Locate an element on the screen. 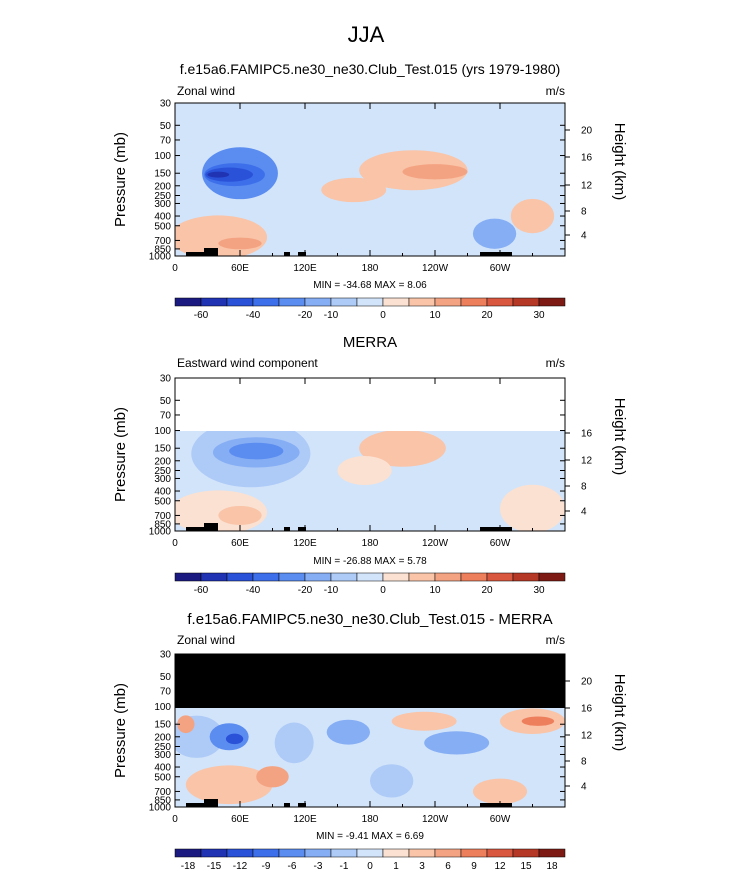 Image resolution: width=733 pixels, height=871 pixels. x-tick-label: 60W is located at coordinates (500, 268).